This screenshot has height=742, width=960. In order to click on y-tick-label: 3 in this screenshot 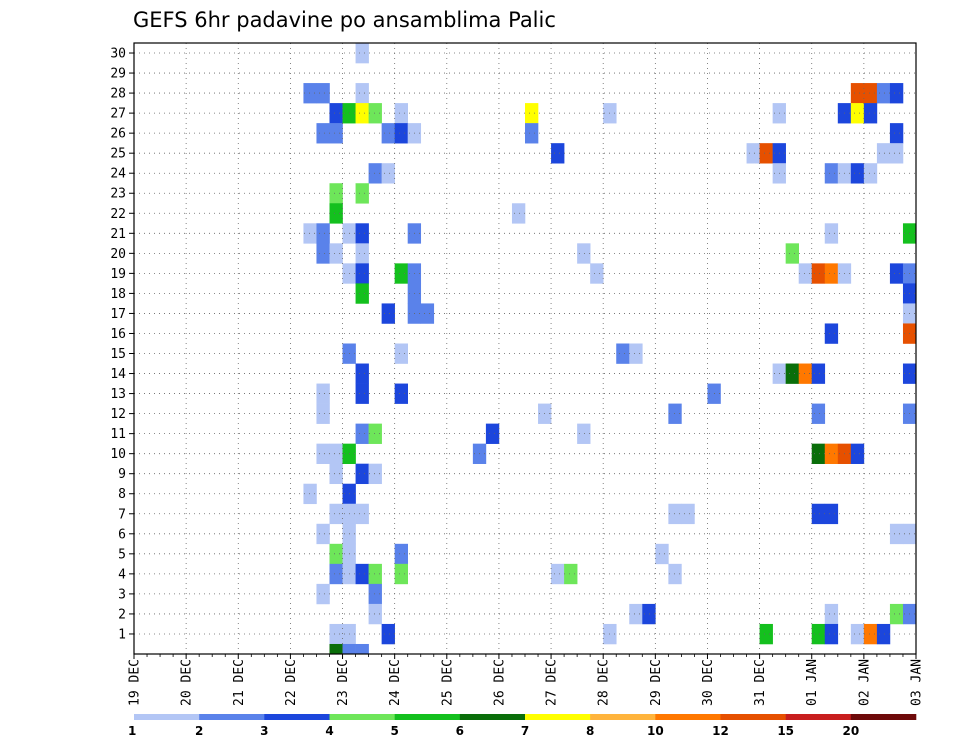, I will do `click(122, 594)`.